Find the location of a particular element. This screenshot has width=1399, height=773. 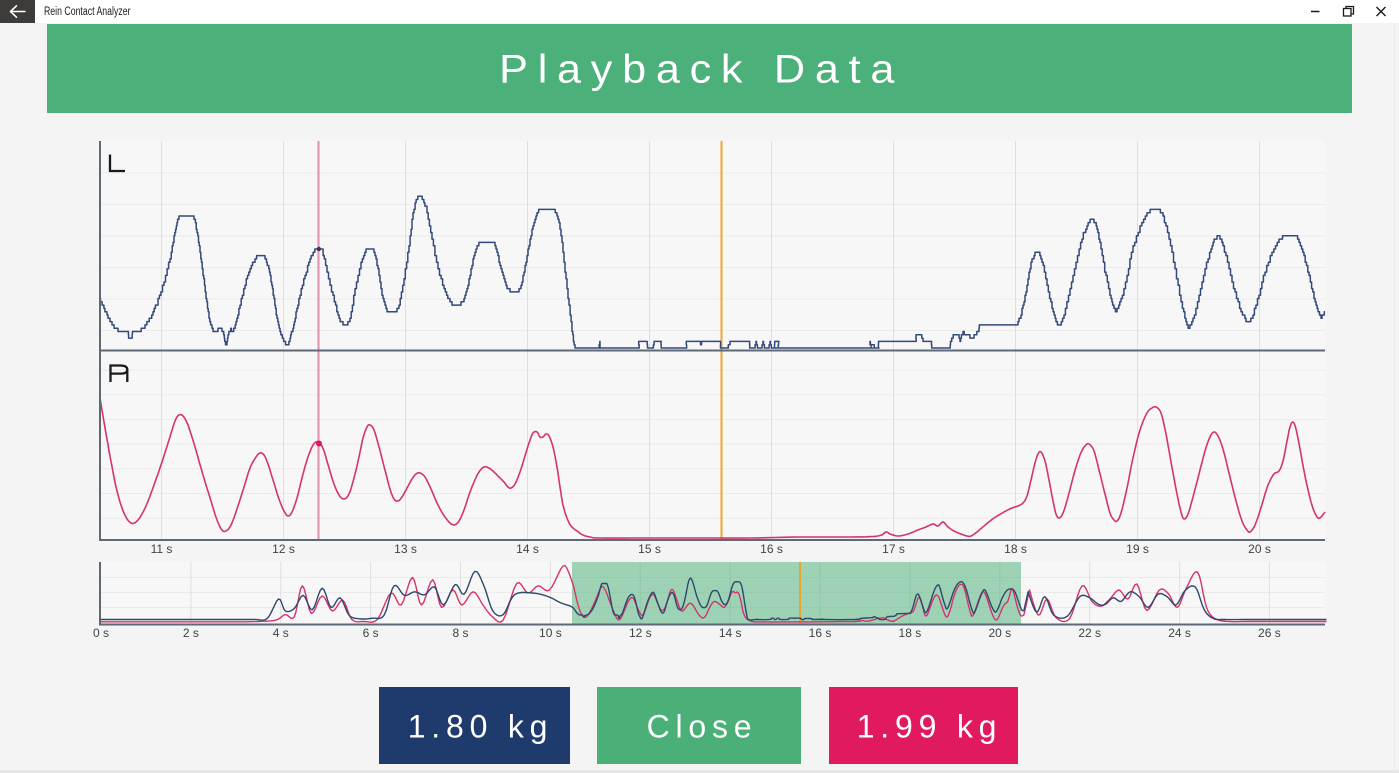

svg-text: 10 s is located at coordinates (550, 633).